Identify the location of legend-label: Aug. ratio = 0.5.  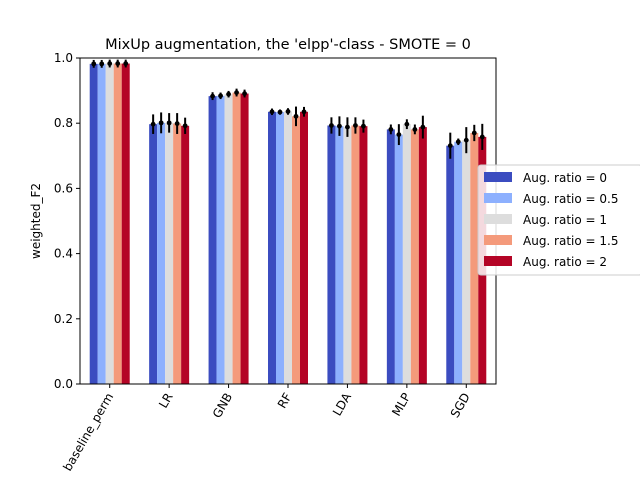
(571, 199).